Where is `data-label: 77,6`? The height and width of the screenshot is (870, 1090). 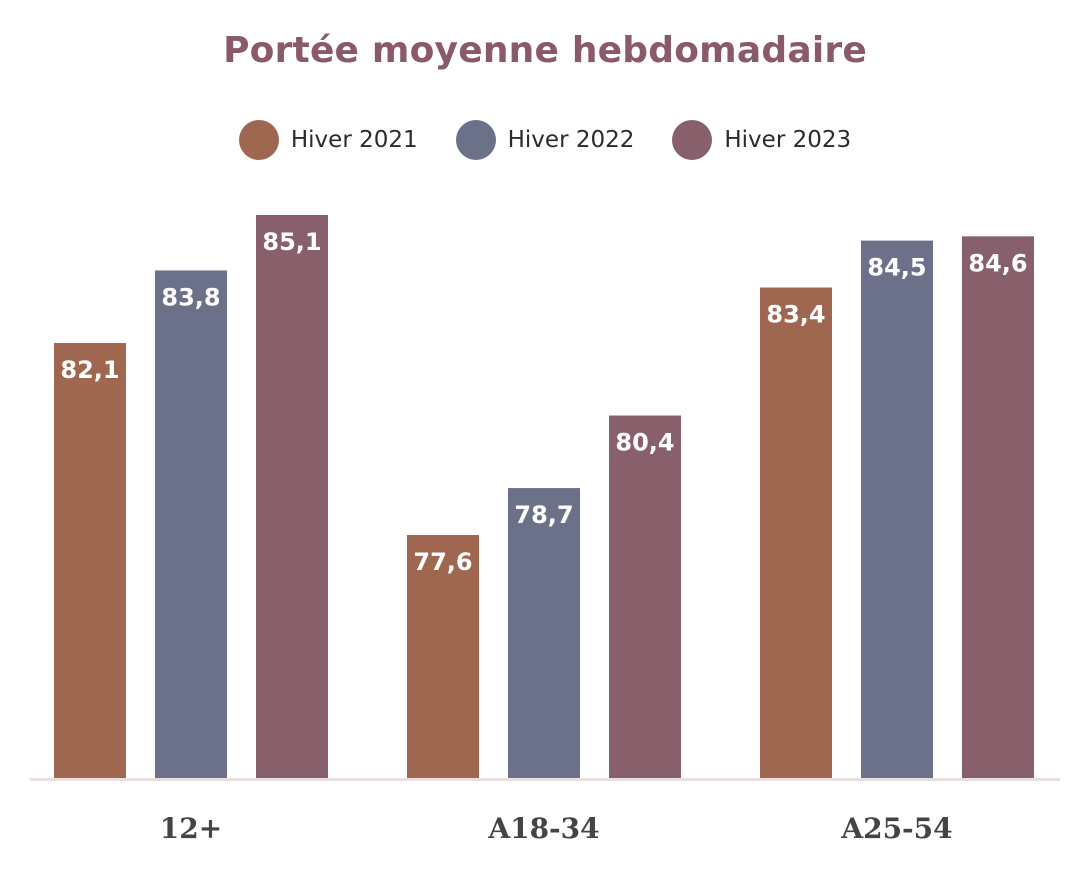 data-label: 77,6 is located at coordinates (442, 562).